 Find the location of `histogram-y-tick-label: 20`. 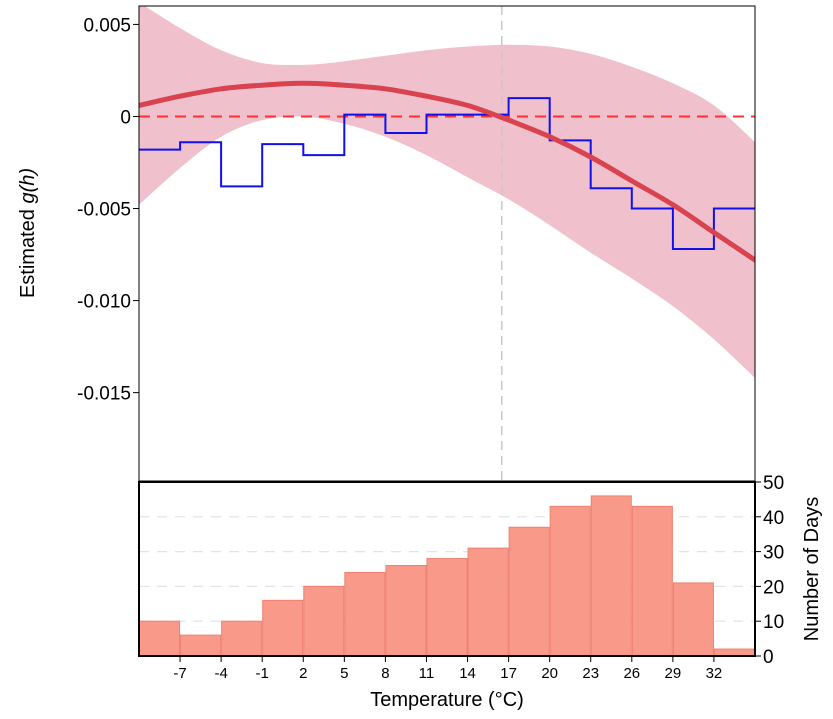

histogram-y-tick-label: 20 is located at coordinates (773, 587).